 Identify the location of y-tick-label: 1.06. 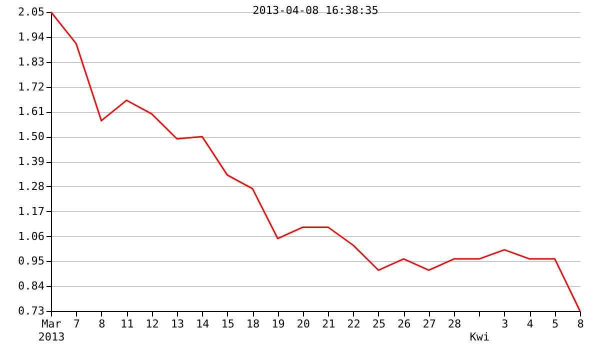
(31, 236).